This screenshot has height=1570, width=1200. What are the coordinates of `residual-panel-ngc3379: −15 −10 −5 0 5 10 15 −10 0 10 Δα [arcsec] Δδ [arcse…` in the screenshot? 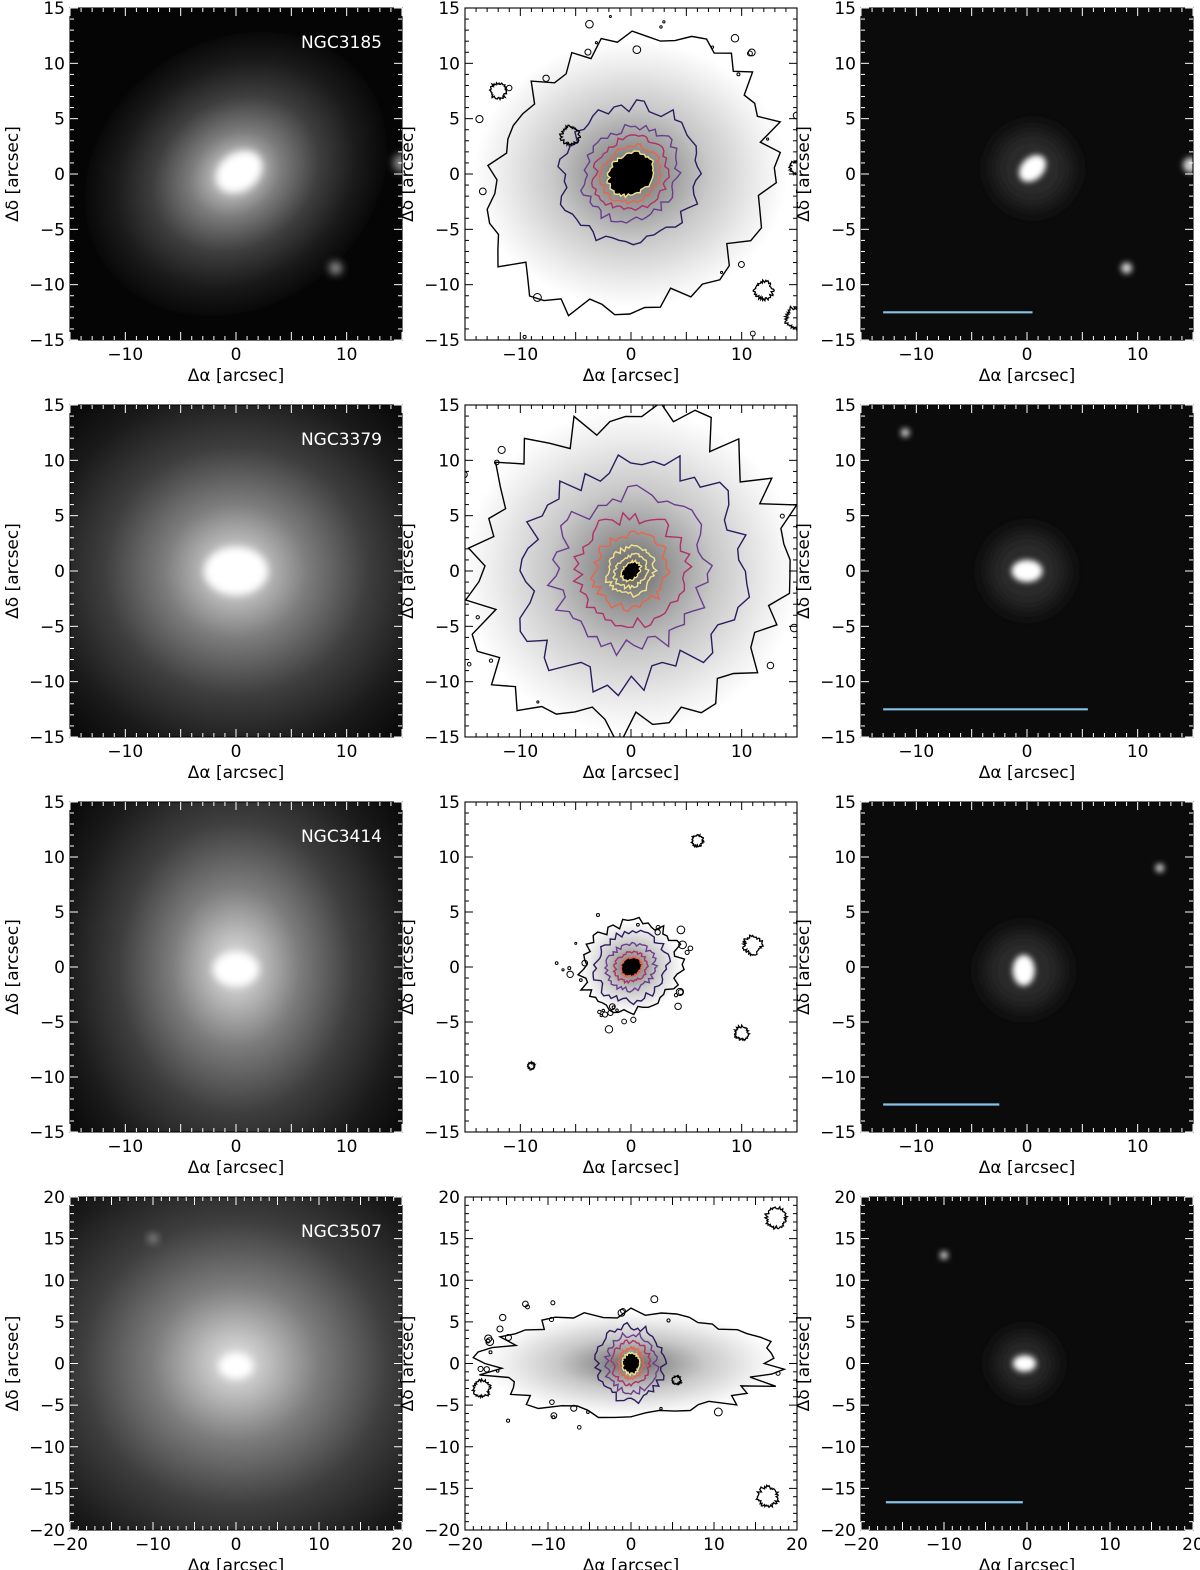 It's located at (994, 589).